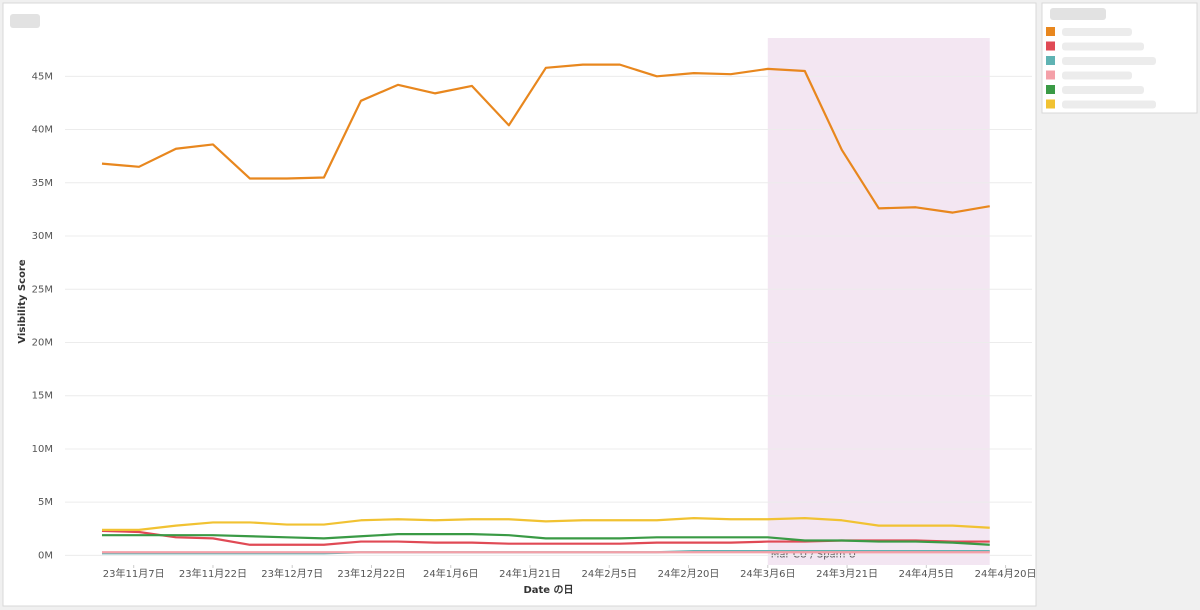 This screenshot has height=610, width=1200. I want to click on legend, so click(1101, 68).